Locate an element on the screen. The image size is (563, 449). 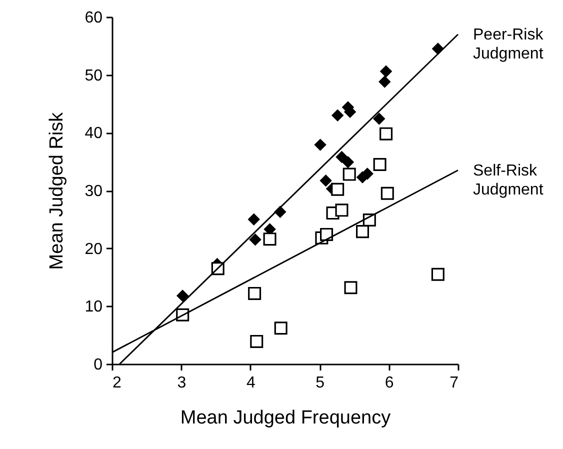
series-label: Self-Risk Judgment is located at coordinates (508, 180).